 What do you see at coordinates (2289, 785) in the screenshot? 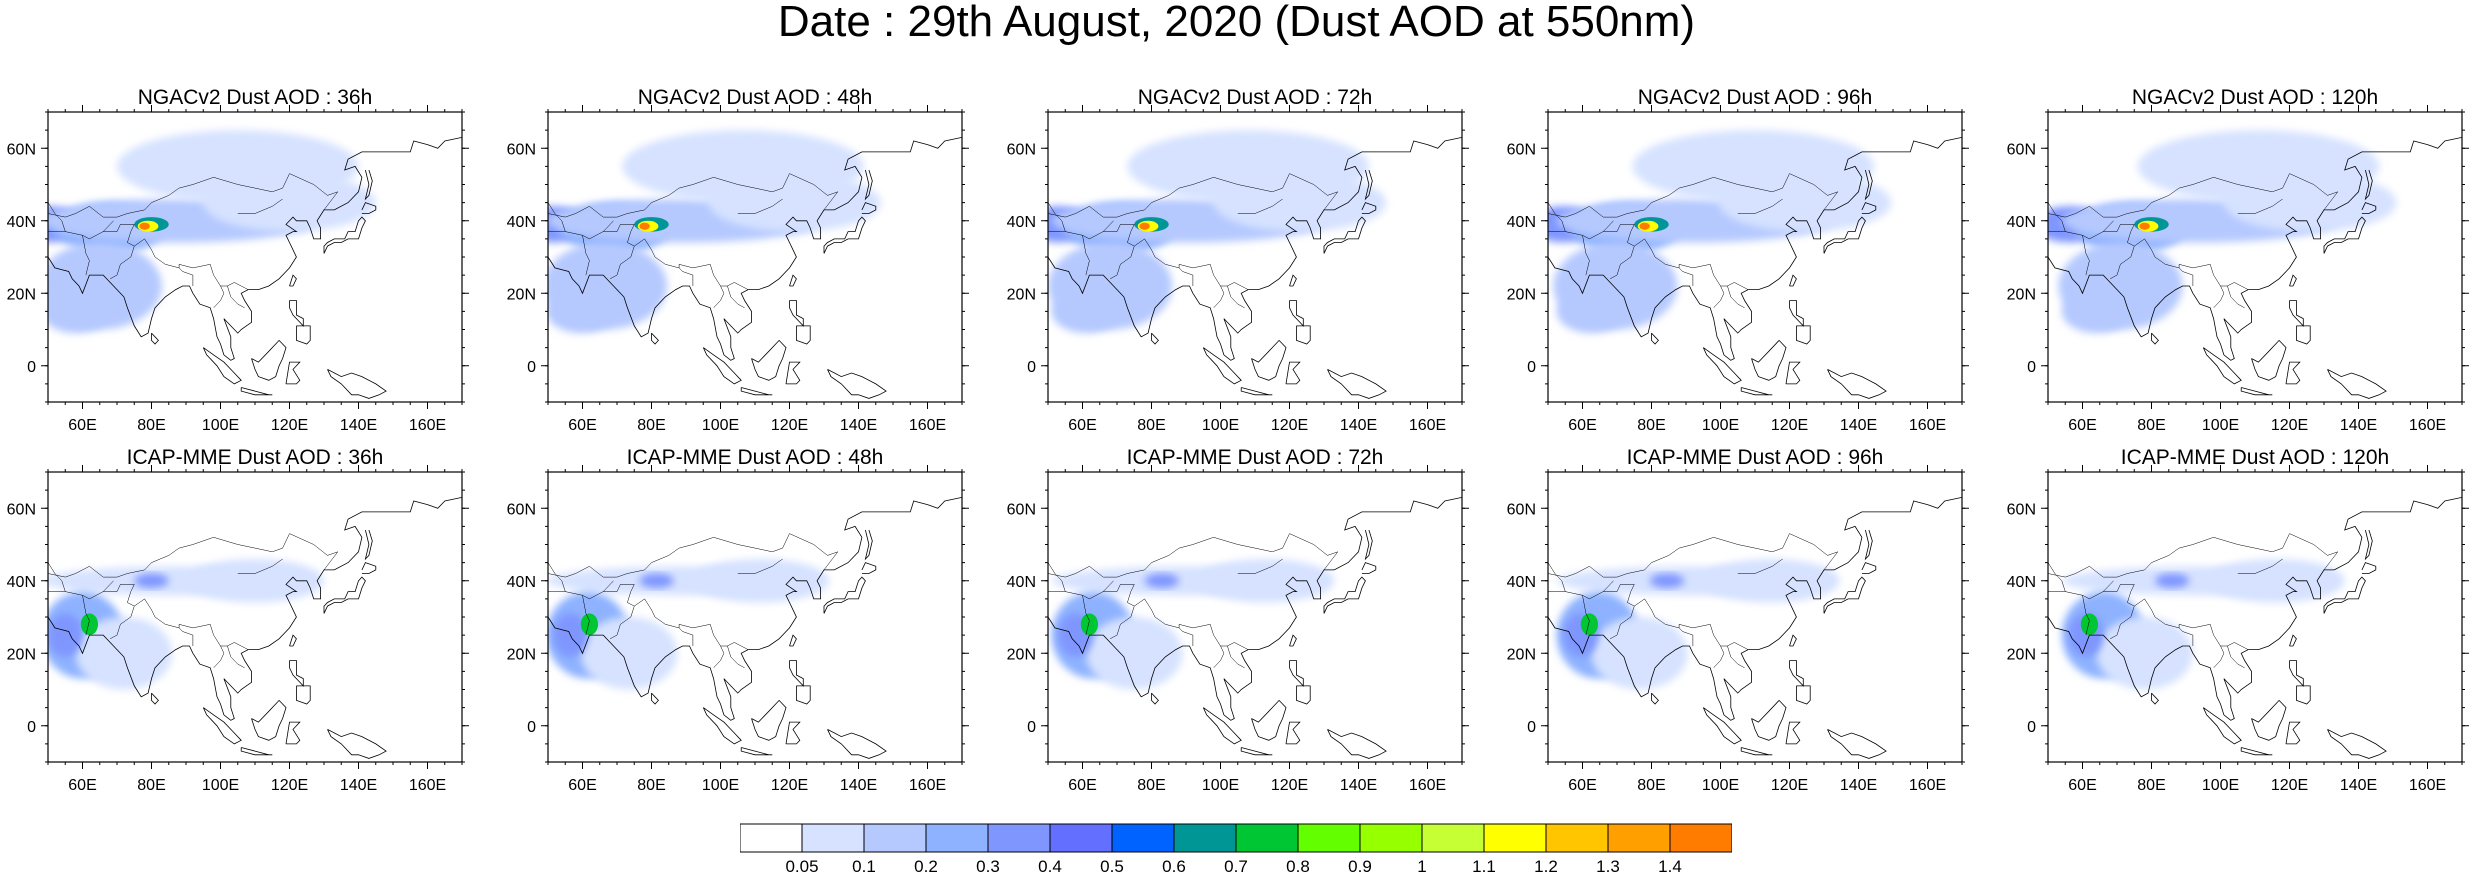
I see `lon-tick-label: 120E` at bounding box center [2289, 785].